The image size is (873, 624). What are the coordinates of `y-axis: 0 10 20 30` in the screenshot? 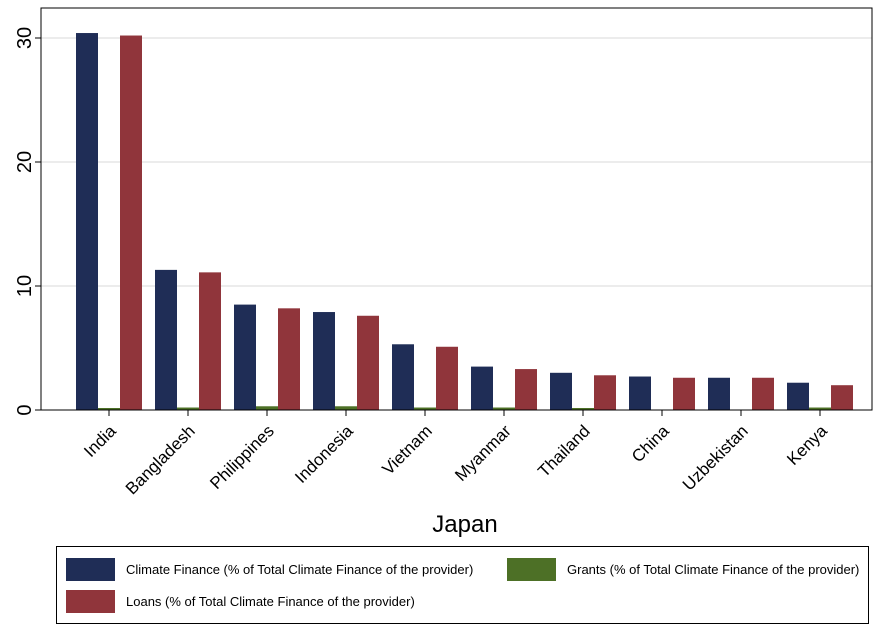 It's located at (27, 221).